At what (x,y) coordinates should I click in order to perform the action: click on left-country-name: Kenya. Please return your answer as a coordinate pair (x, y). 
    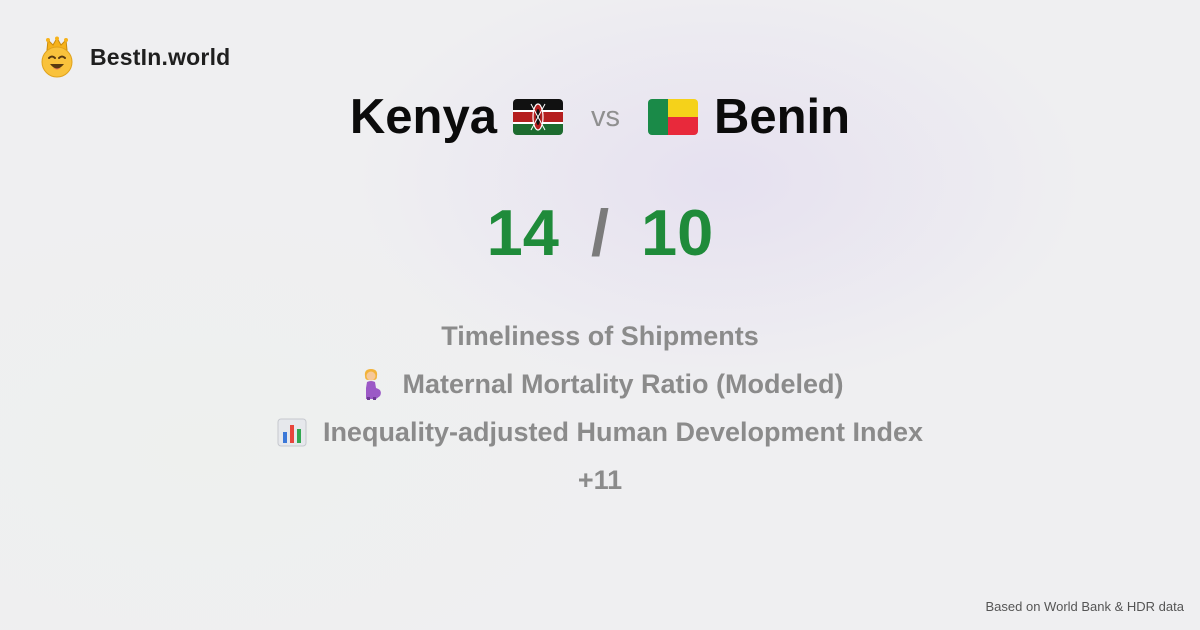
    Looking at the image, I should click on (423, 117).